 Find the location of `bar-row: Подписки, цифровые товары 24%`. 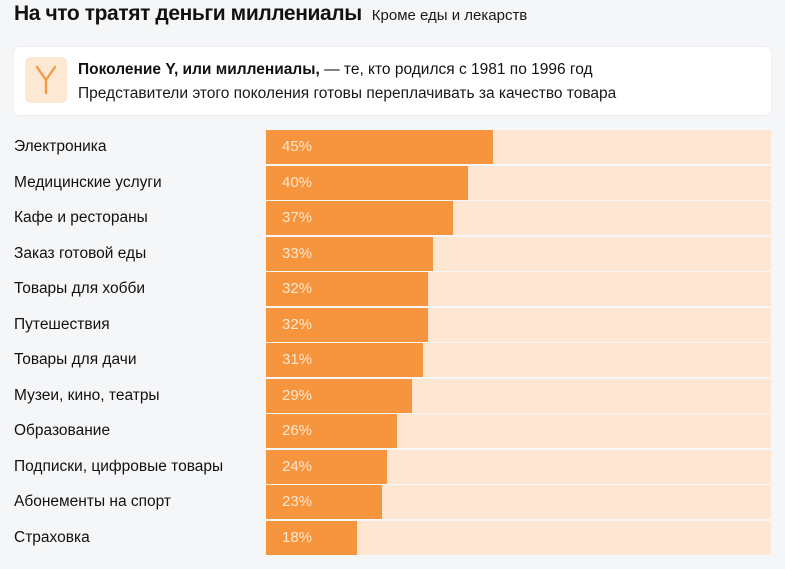

bar-row: Подписки, цифровые товары 24% is located at coordinates (392, 466).